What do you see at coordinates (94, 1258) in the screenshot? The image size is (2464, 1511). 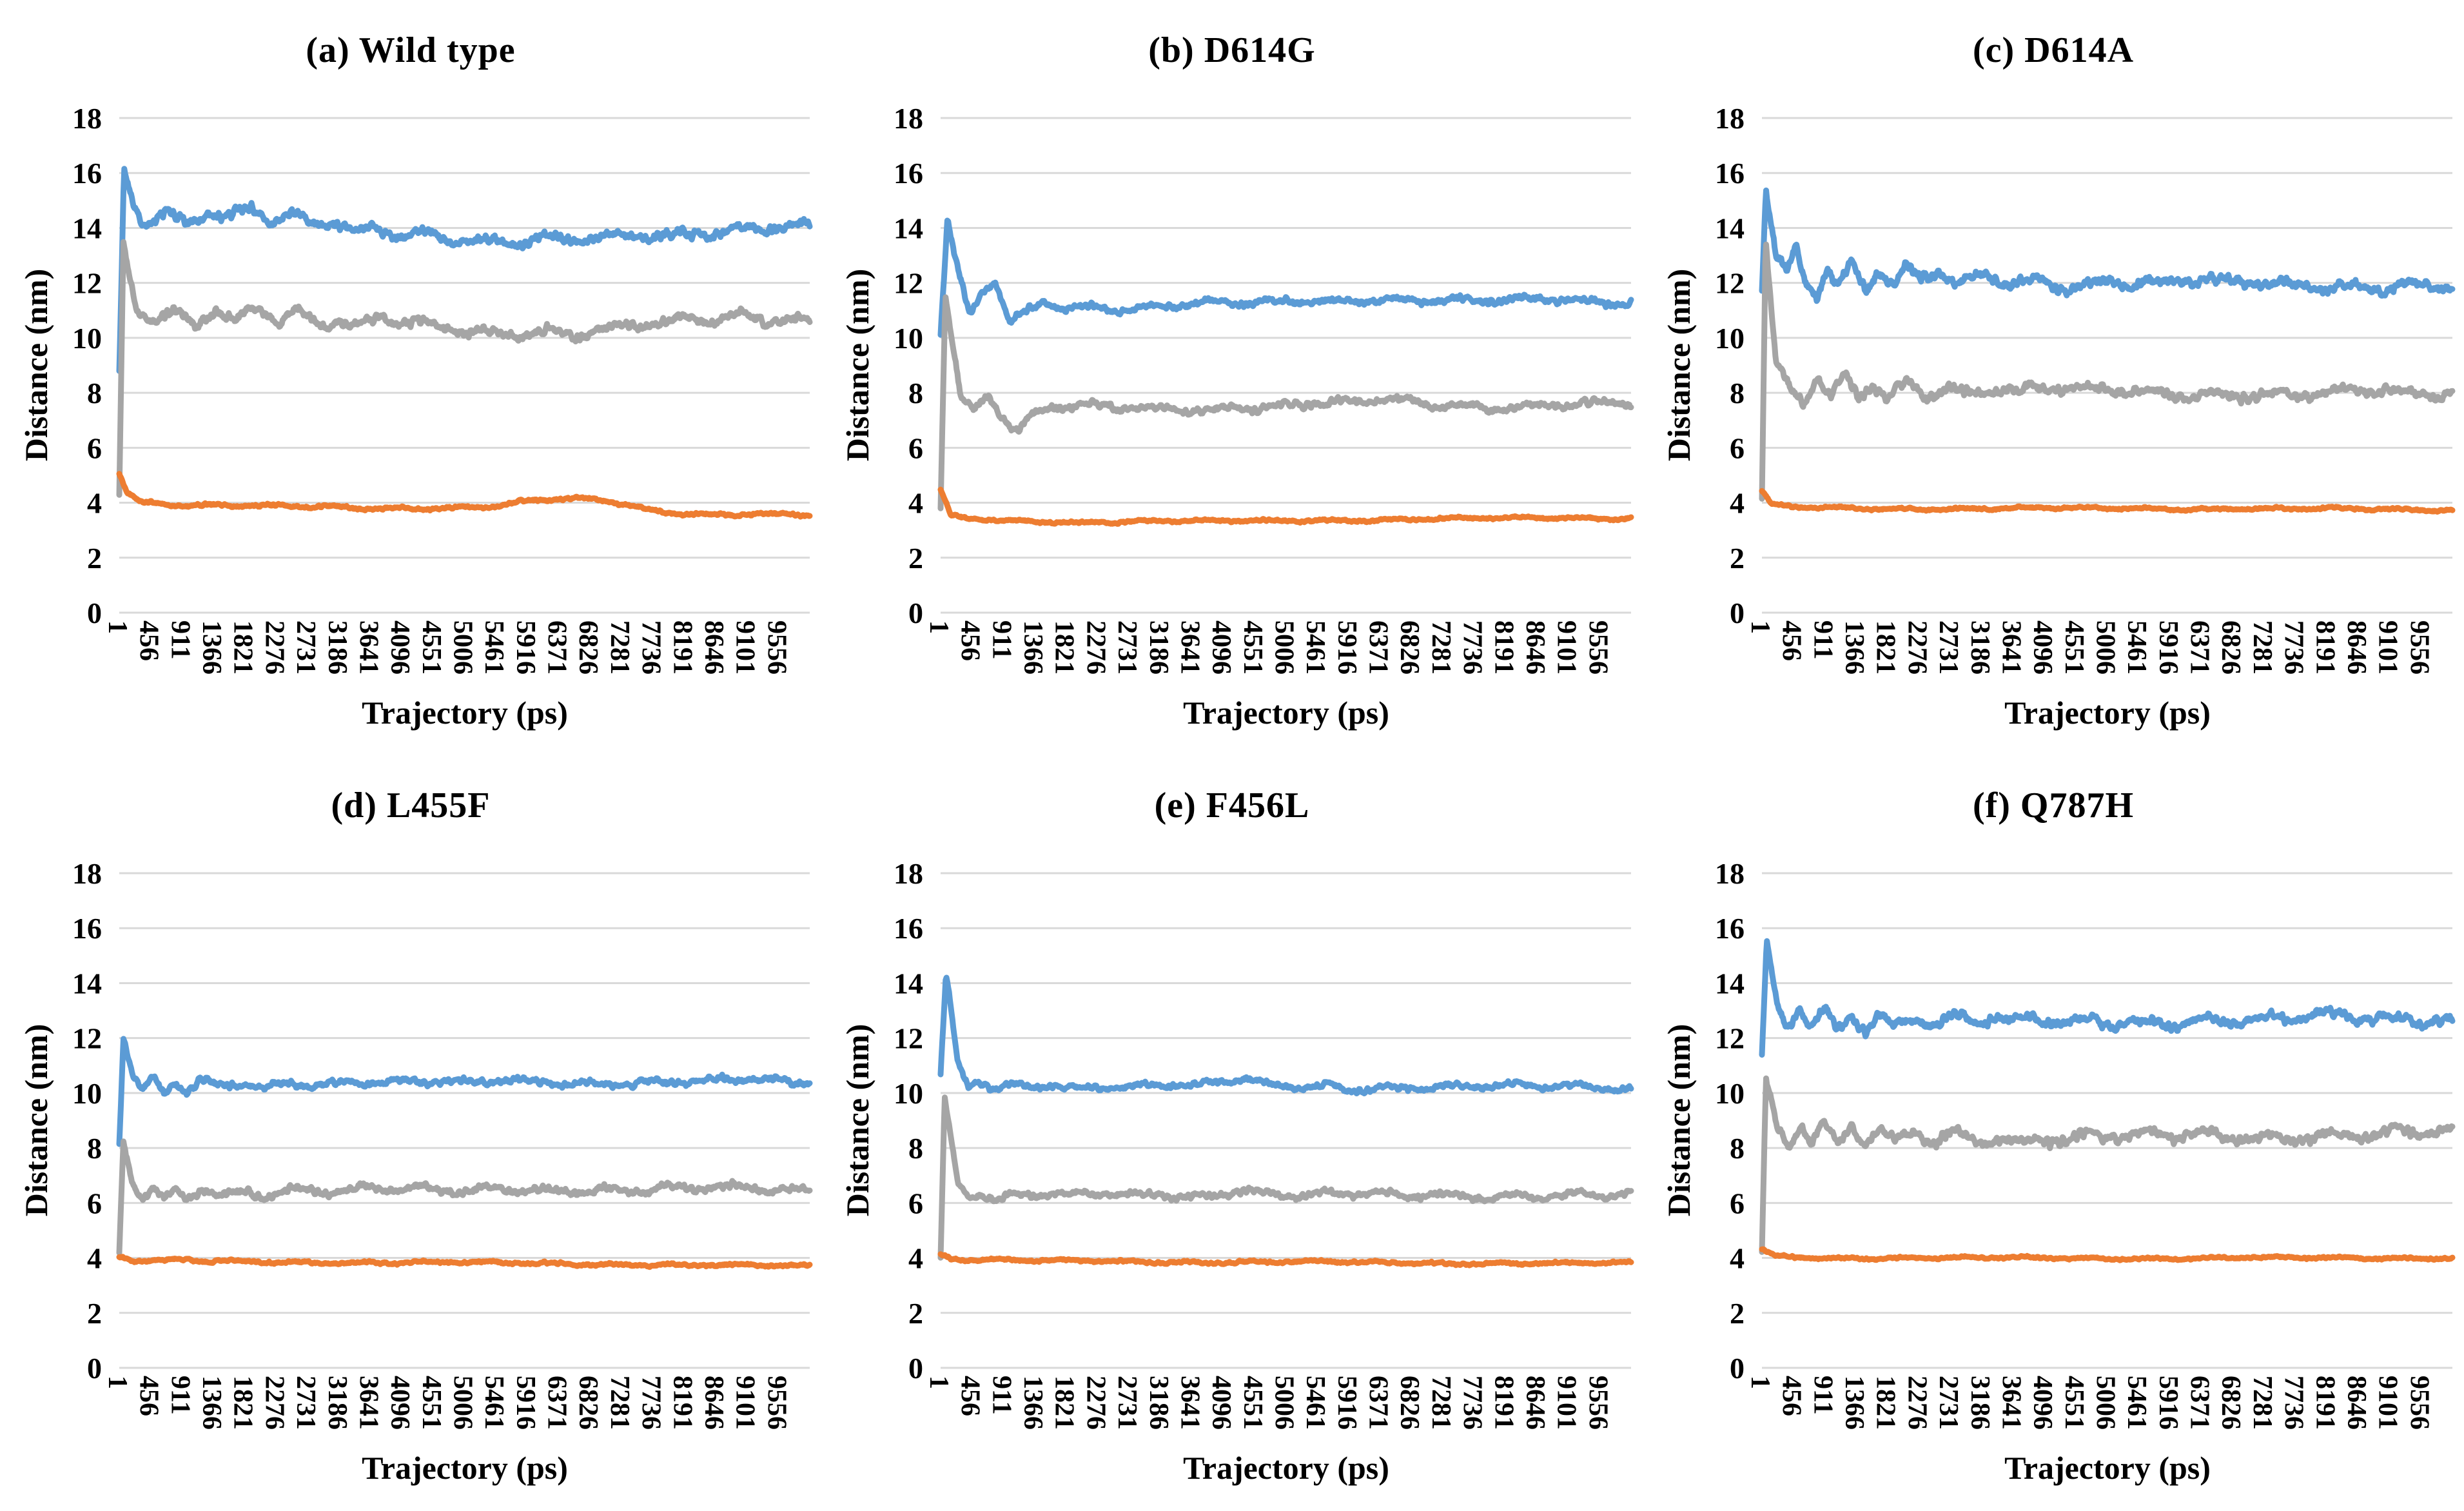 I see `y-tick-label: 4` at bounding box center [94, 1258].